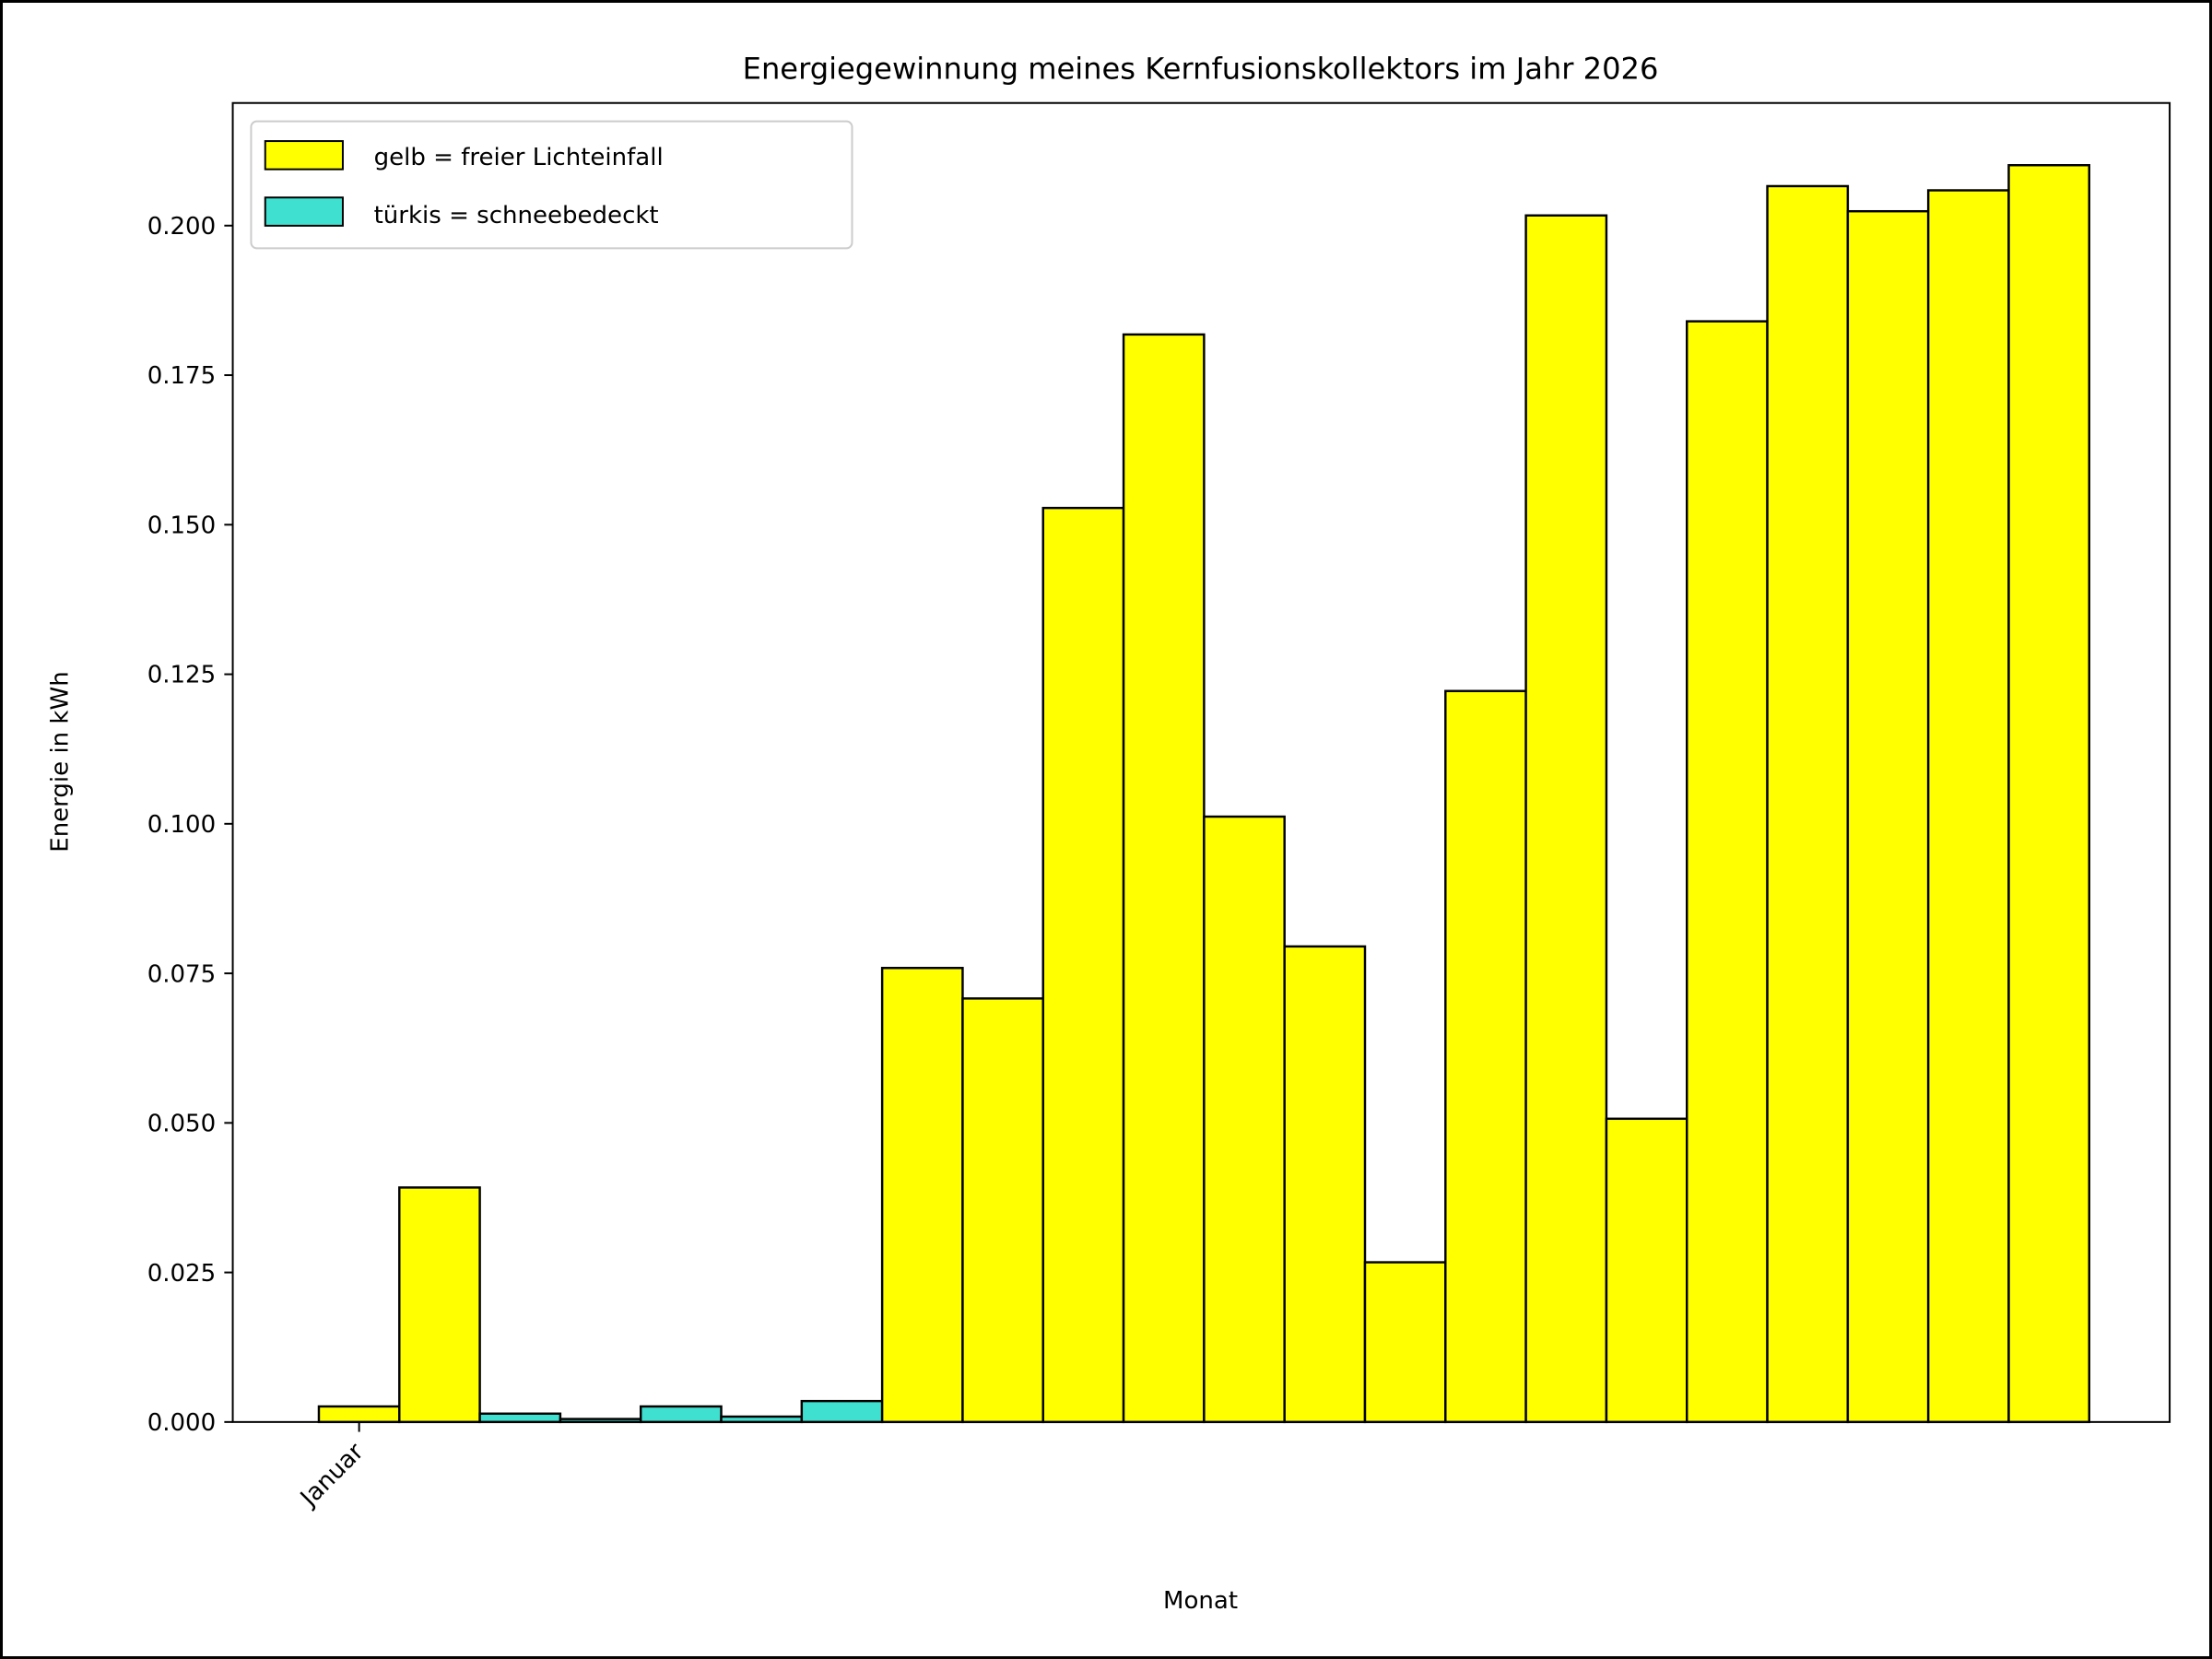  I want to click on y-tick-label: 0.200, so click(181, 227).